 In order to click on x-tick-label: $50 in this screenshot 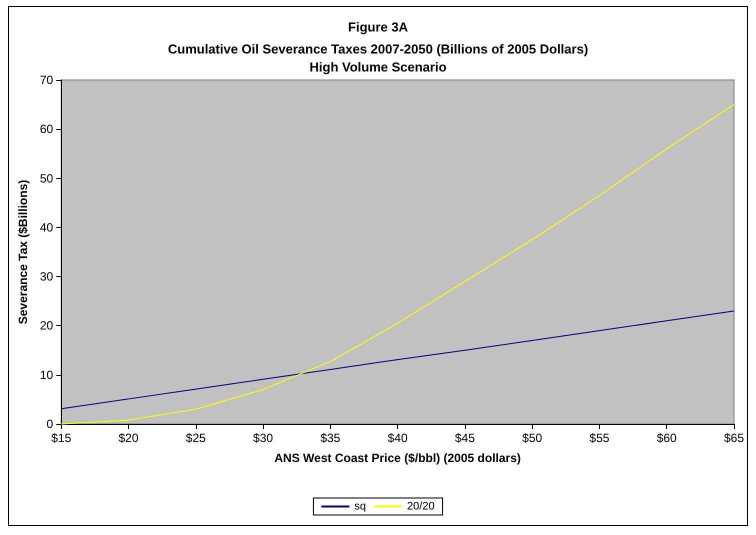, I will do `click(532, 438)`.